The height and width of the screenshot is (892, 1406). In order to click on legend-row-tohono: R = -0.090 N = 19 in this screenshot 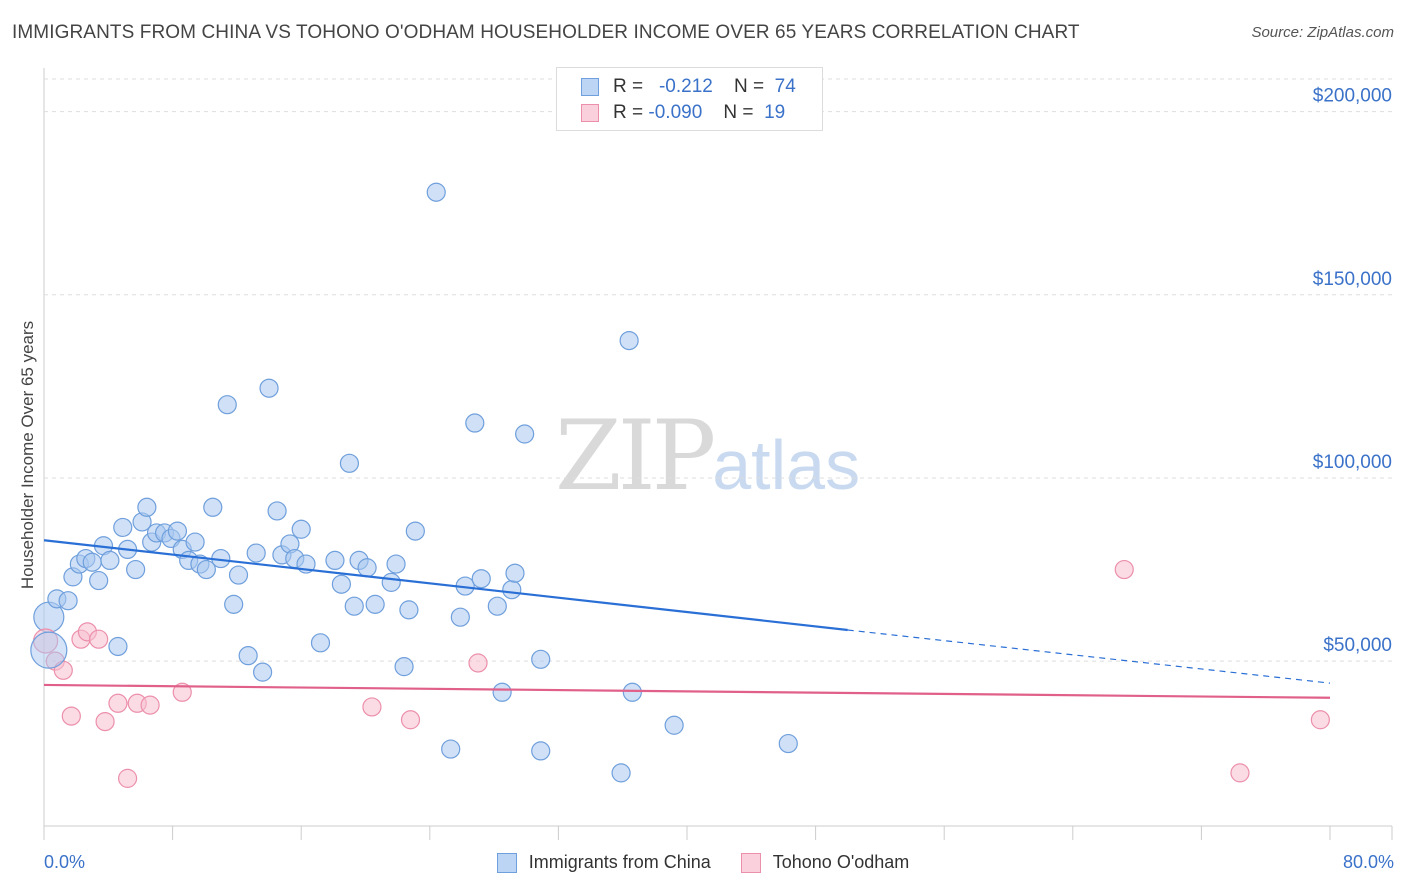, I will do `click(683, 113)`.